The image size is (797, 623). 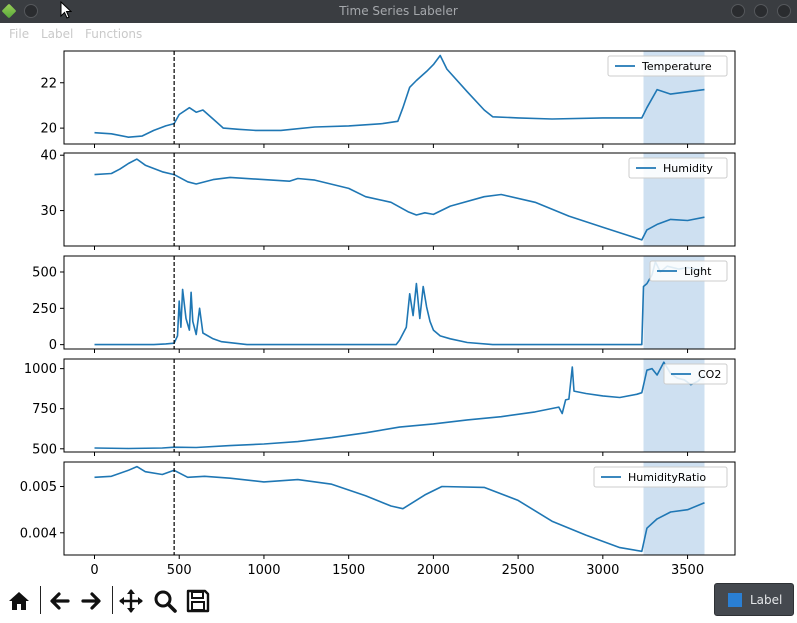 I want to click on x-tick-label: 3500, so click(x=687, y=570).